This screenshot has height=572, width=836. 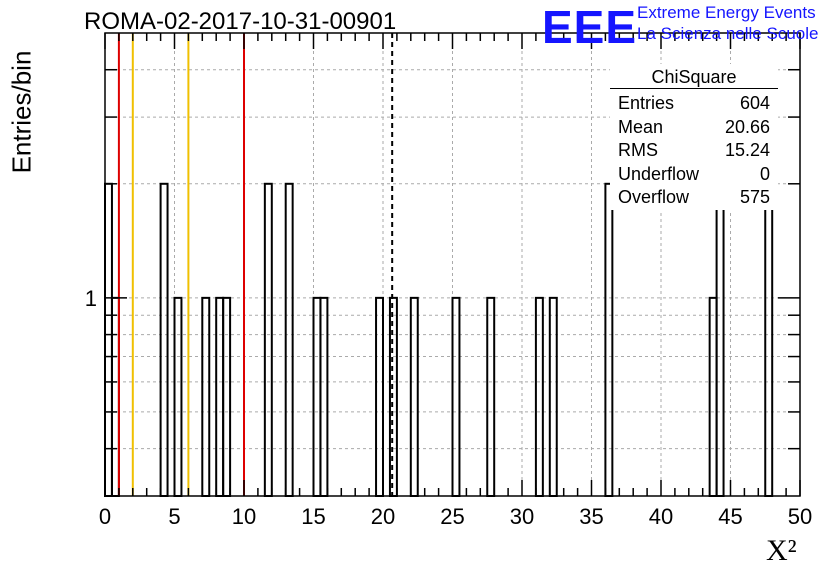 What do you see at coordinates (590, 27) in the screenshot?
I see `eee-logo: EEE` at bounding box center [590, 27].